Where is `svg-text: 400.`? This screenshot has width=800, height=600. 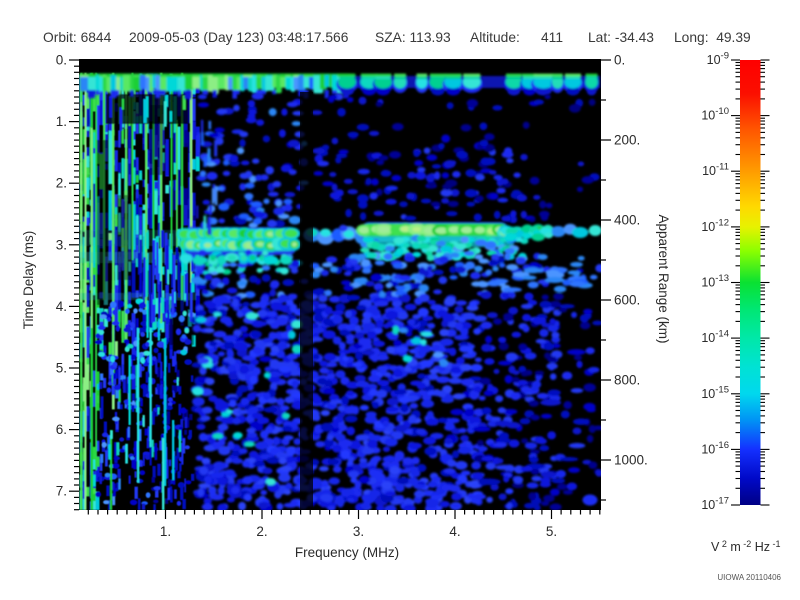 svg-text: 400. is located at coordinates (627, 220).